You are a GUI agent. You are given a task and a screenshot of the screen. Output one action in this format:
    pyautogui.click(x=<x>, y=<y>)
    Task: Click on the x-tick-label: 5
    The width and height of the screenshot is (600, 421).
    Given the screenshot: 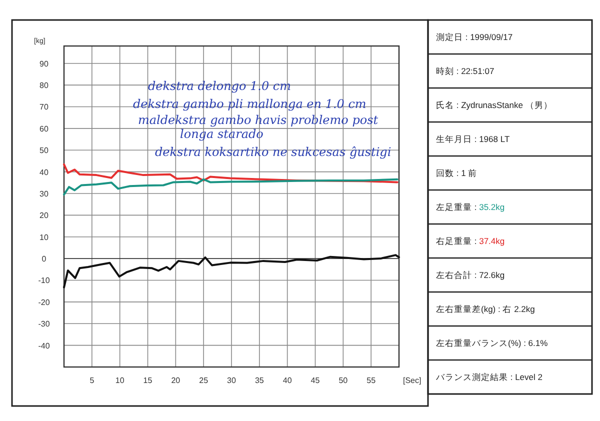 What is the action you would take?
    pyautogui.click(x=92, y=380)
    